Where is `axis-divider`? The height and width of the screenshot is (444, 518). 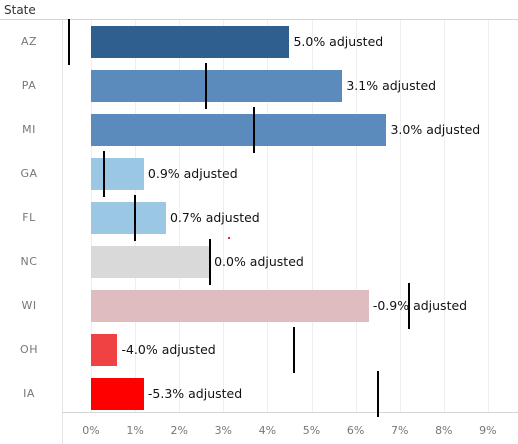
axis-divider is located at coordinates (62, 232).